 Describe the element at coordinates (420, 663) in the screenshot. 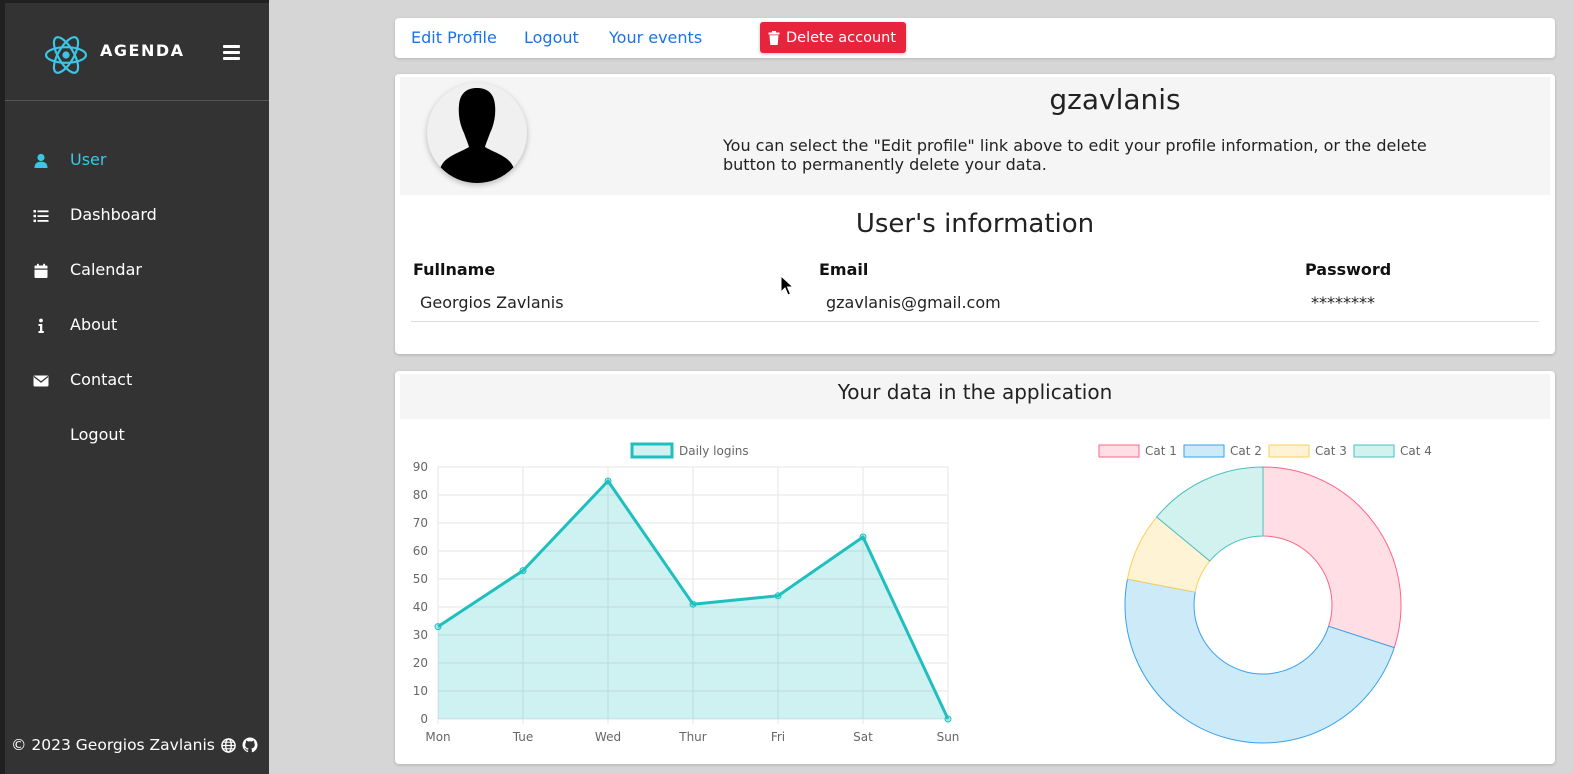

I see `y-tick-label: 20` at that location.